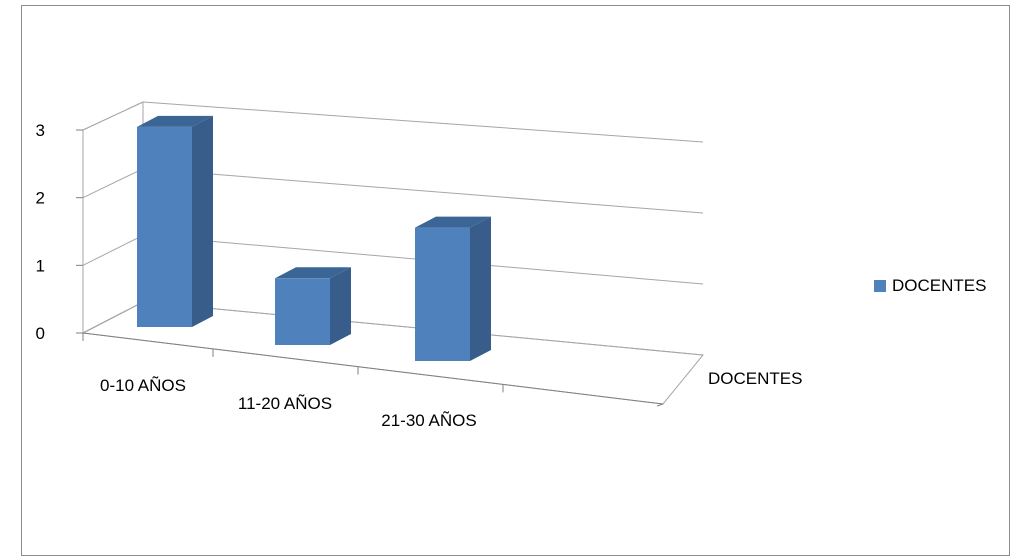 Image resolution: width=1013 pixels, height=558 pixels. I want to click on x-tick-label: 21-30 AÑOS, so click(428, 420).